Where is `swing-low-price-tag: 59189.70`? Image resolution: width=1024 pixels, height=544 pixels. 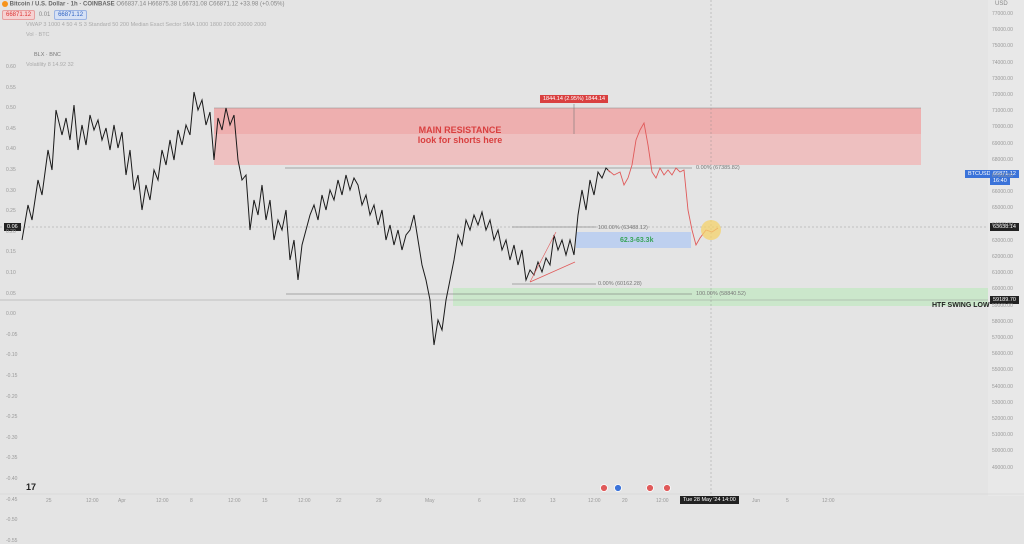
swing-low-price-tag: 59189.70 is located at coordinates (1004, 300).